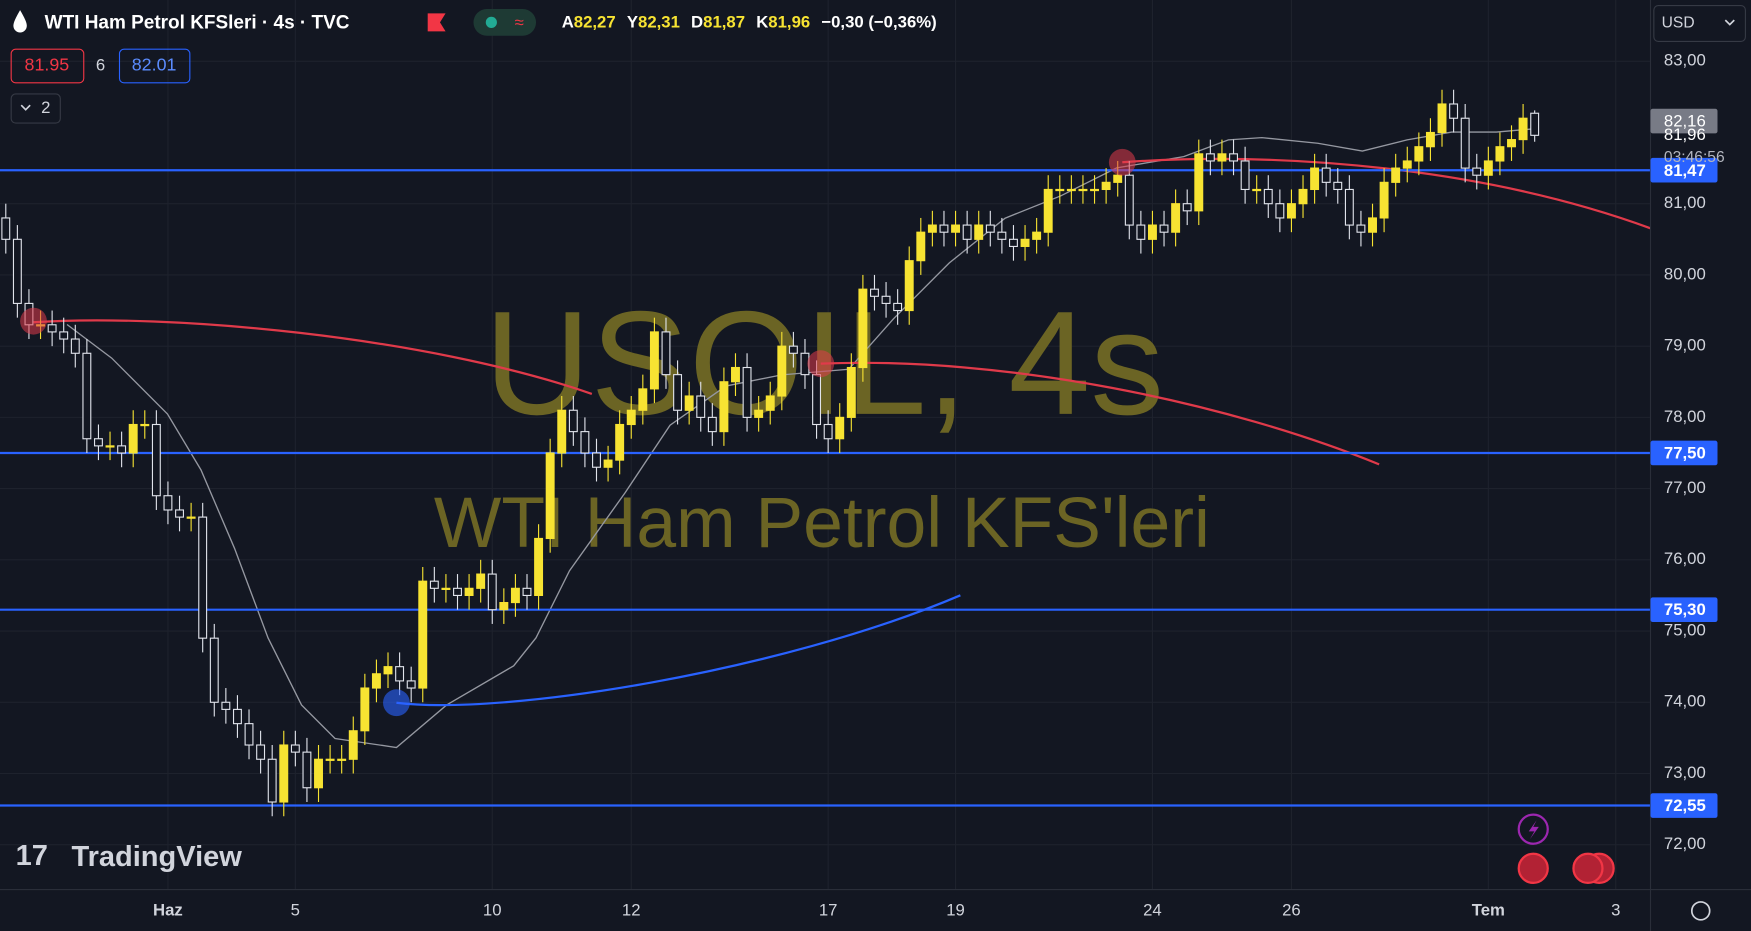  What do you see at coordinates (1700, 911) in the screenshot?
I see `settings-icon` at bounding box center [1700, 911].